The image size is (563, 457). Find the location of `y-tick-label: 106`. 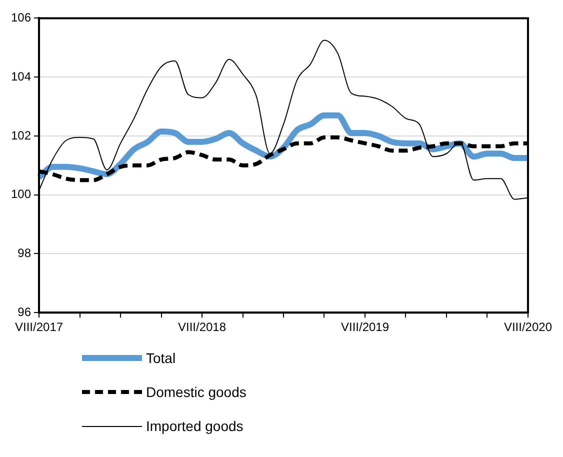

y-tick-label: 106 is located at coordinates (21, 17).